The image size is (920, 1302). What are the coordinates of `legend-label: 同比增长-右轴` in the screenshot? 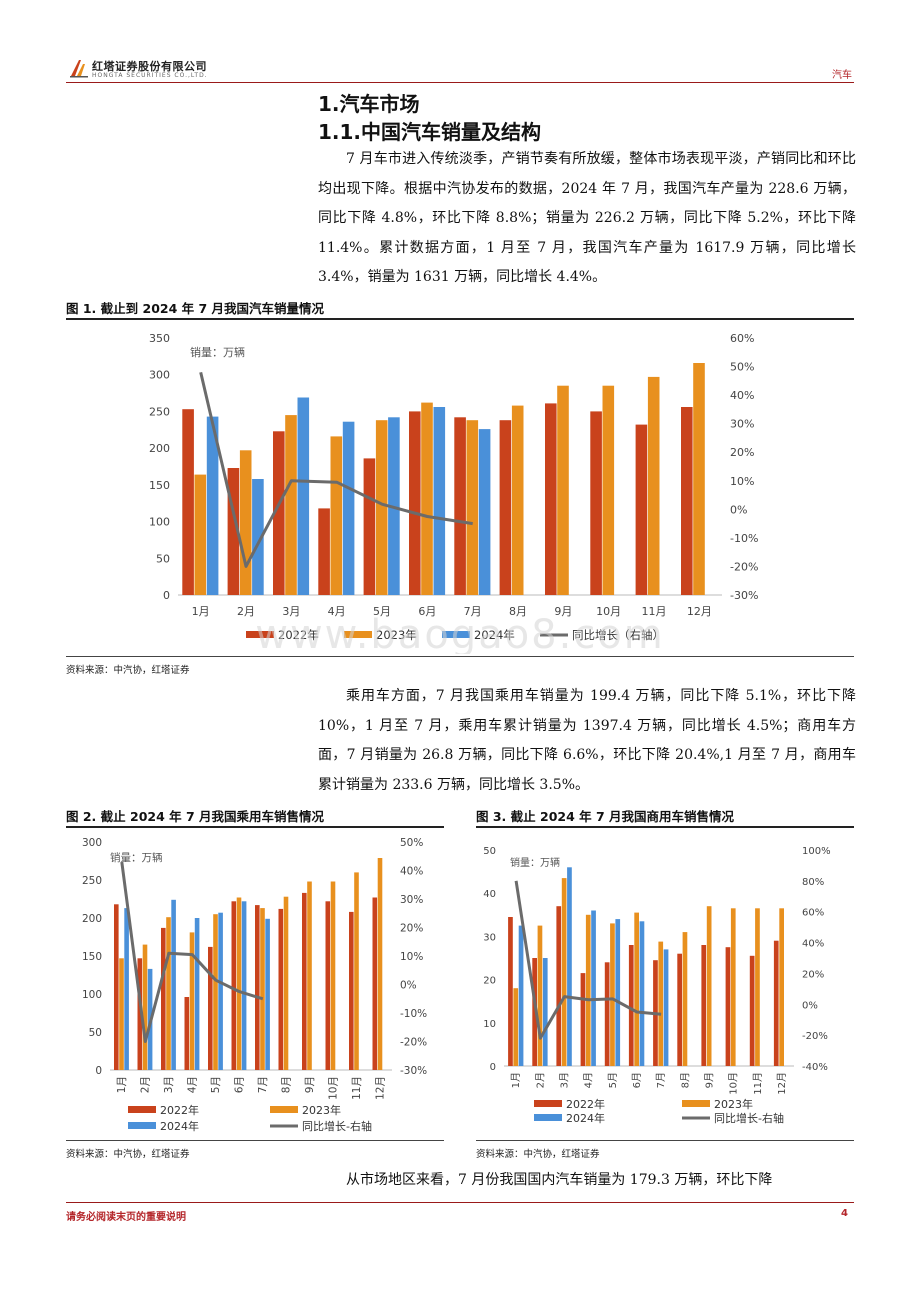 It's located at (749, 1118).